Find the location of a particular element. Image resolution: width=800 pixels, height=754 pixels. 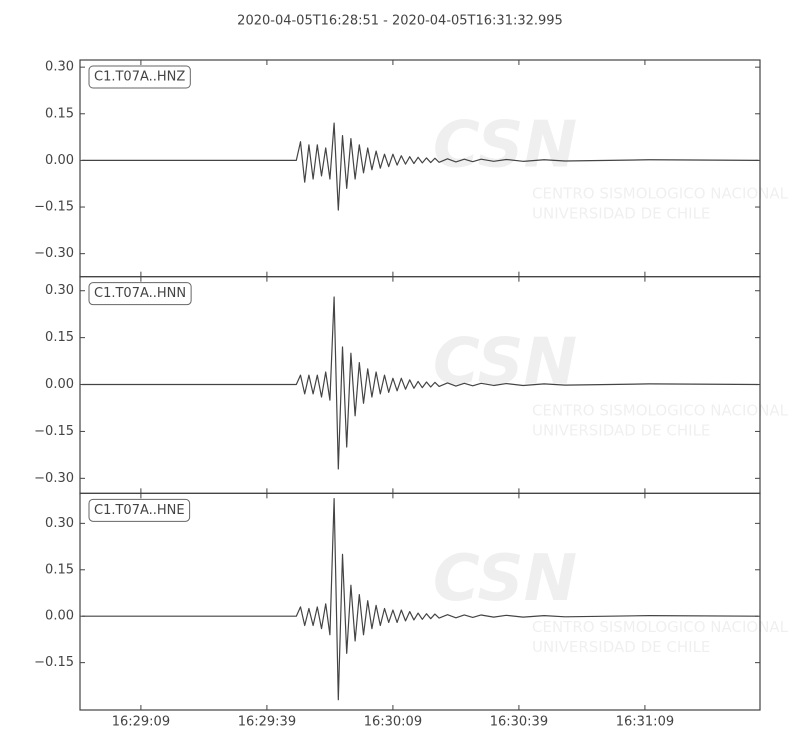

x-tick-label: 16:31:09 is located at coordinates (645, 722).